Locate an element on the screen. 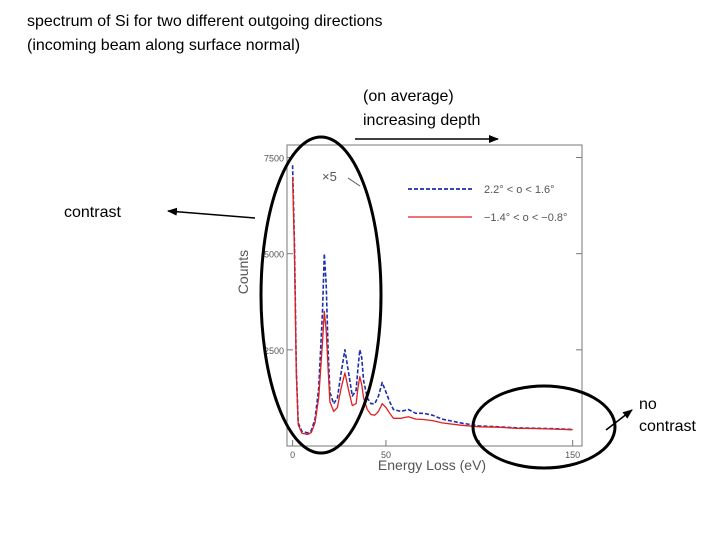 Image resolution: width=720 pixels, height=540 pixels. y-tick-label: 5000 is located at coordinates (274, 255).